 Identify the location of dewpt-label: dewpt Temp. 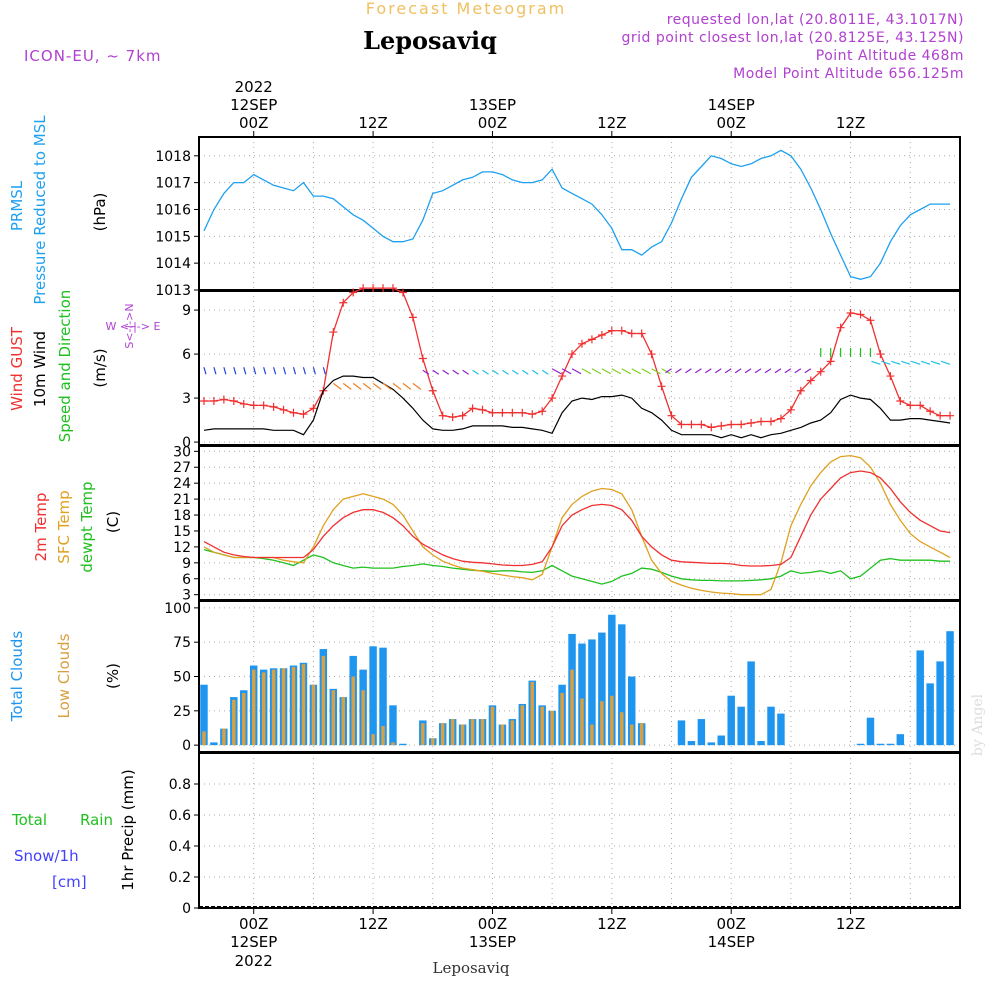
(87, 526).